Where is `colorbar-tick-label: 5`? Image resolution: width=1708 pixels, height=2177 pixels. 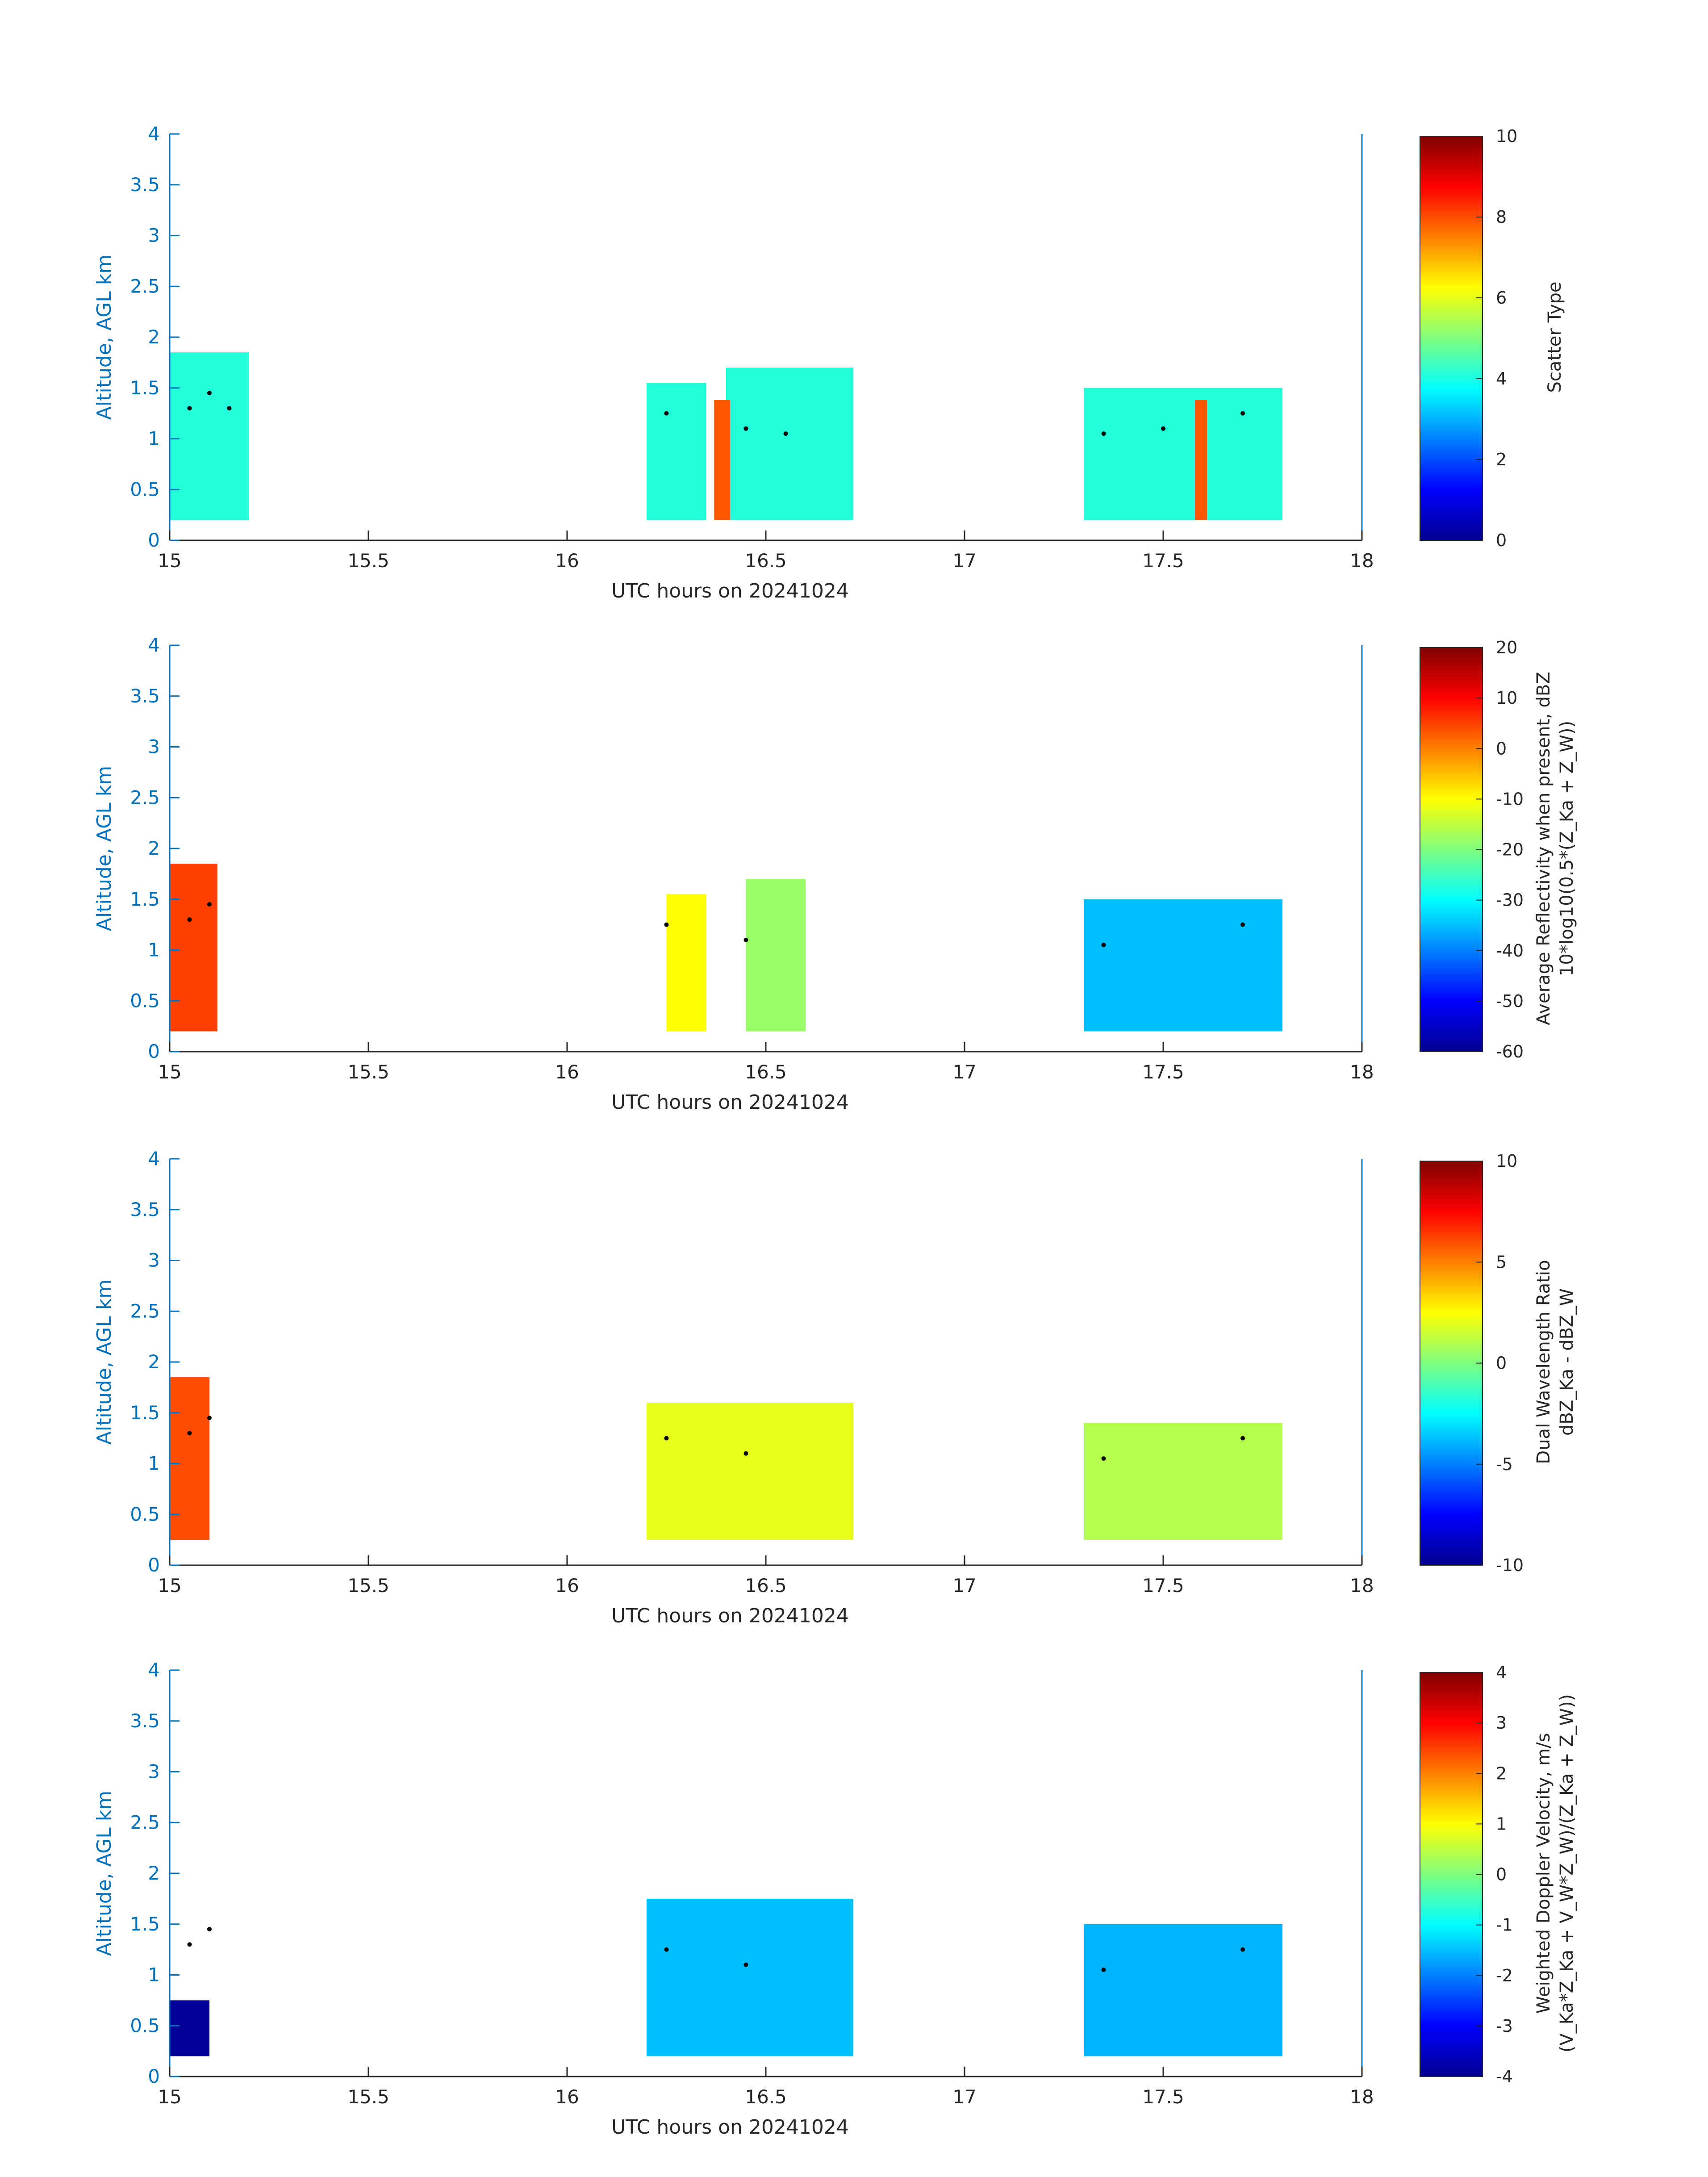
colorbar-tick-label: 5 is located at coordinates (1501, 1262).